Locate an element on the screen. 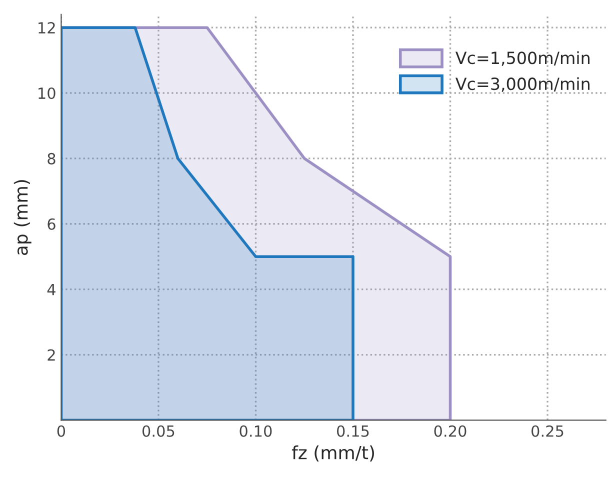  x-tick-label: 0.10 is located at coordinates (256, 431).